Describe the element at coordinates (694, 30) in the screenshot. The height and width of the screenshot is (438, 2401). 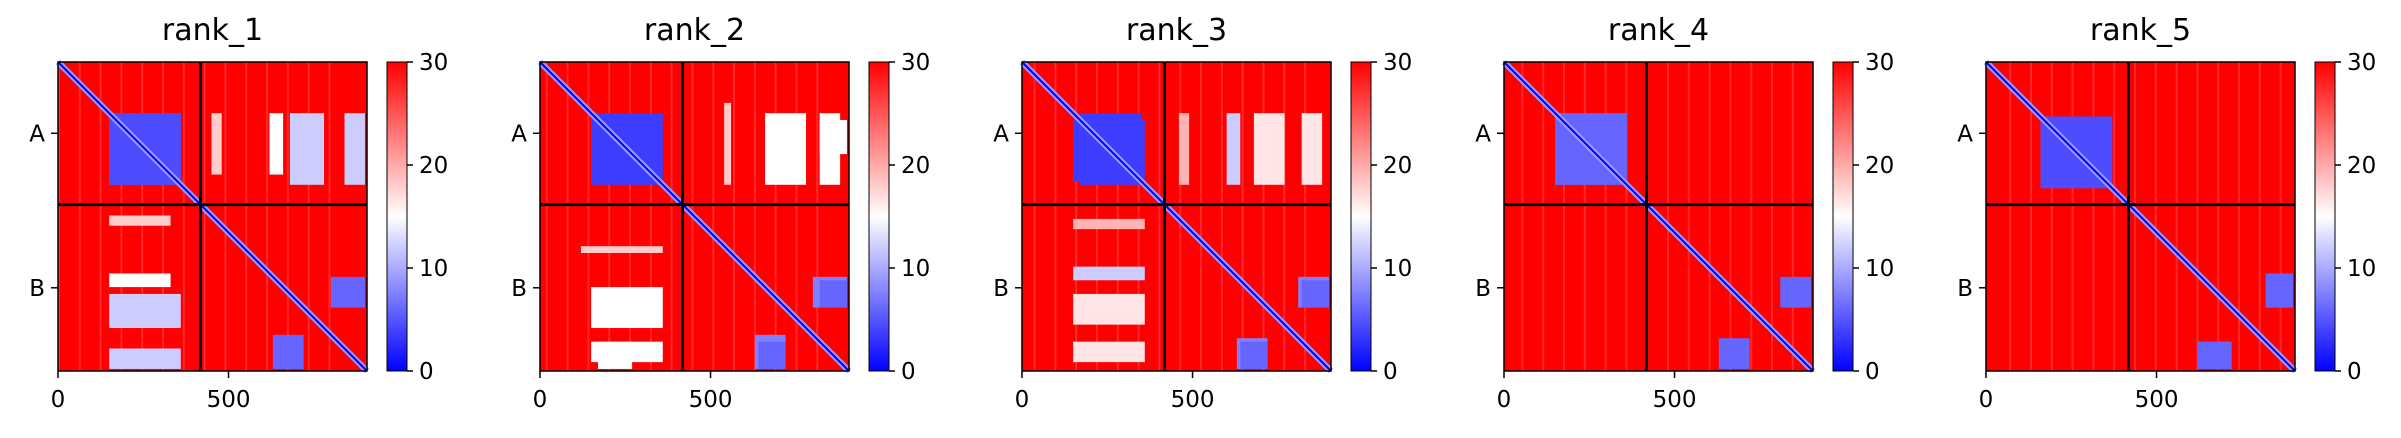
I see `panel-title: rank_2` at that location.